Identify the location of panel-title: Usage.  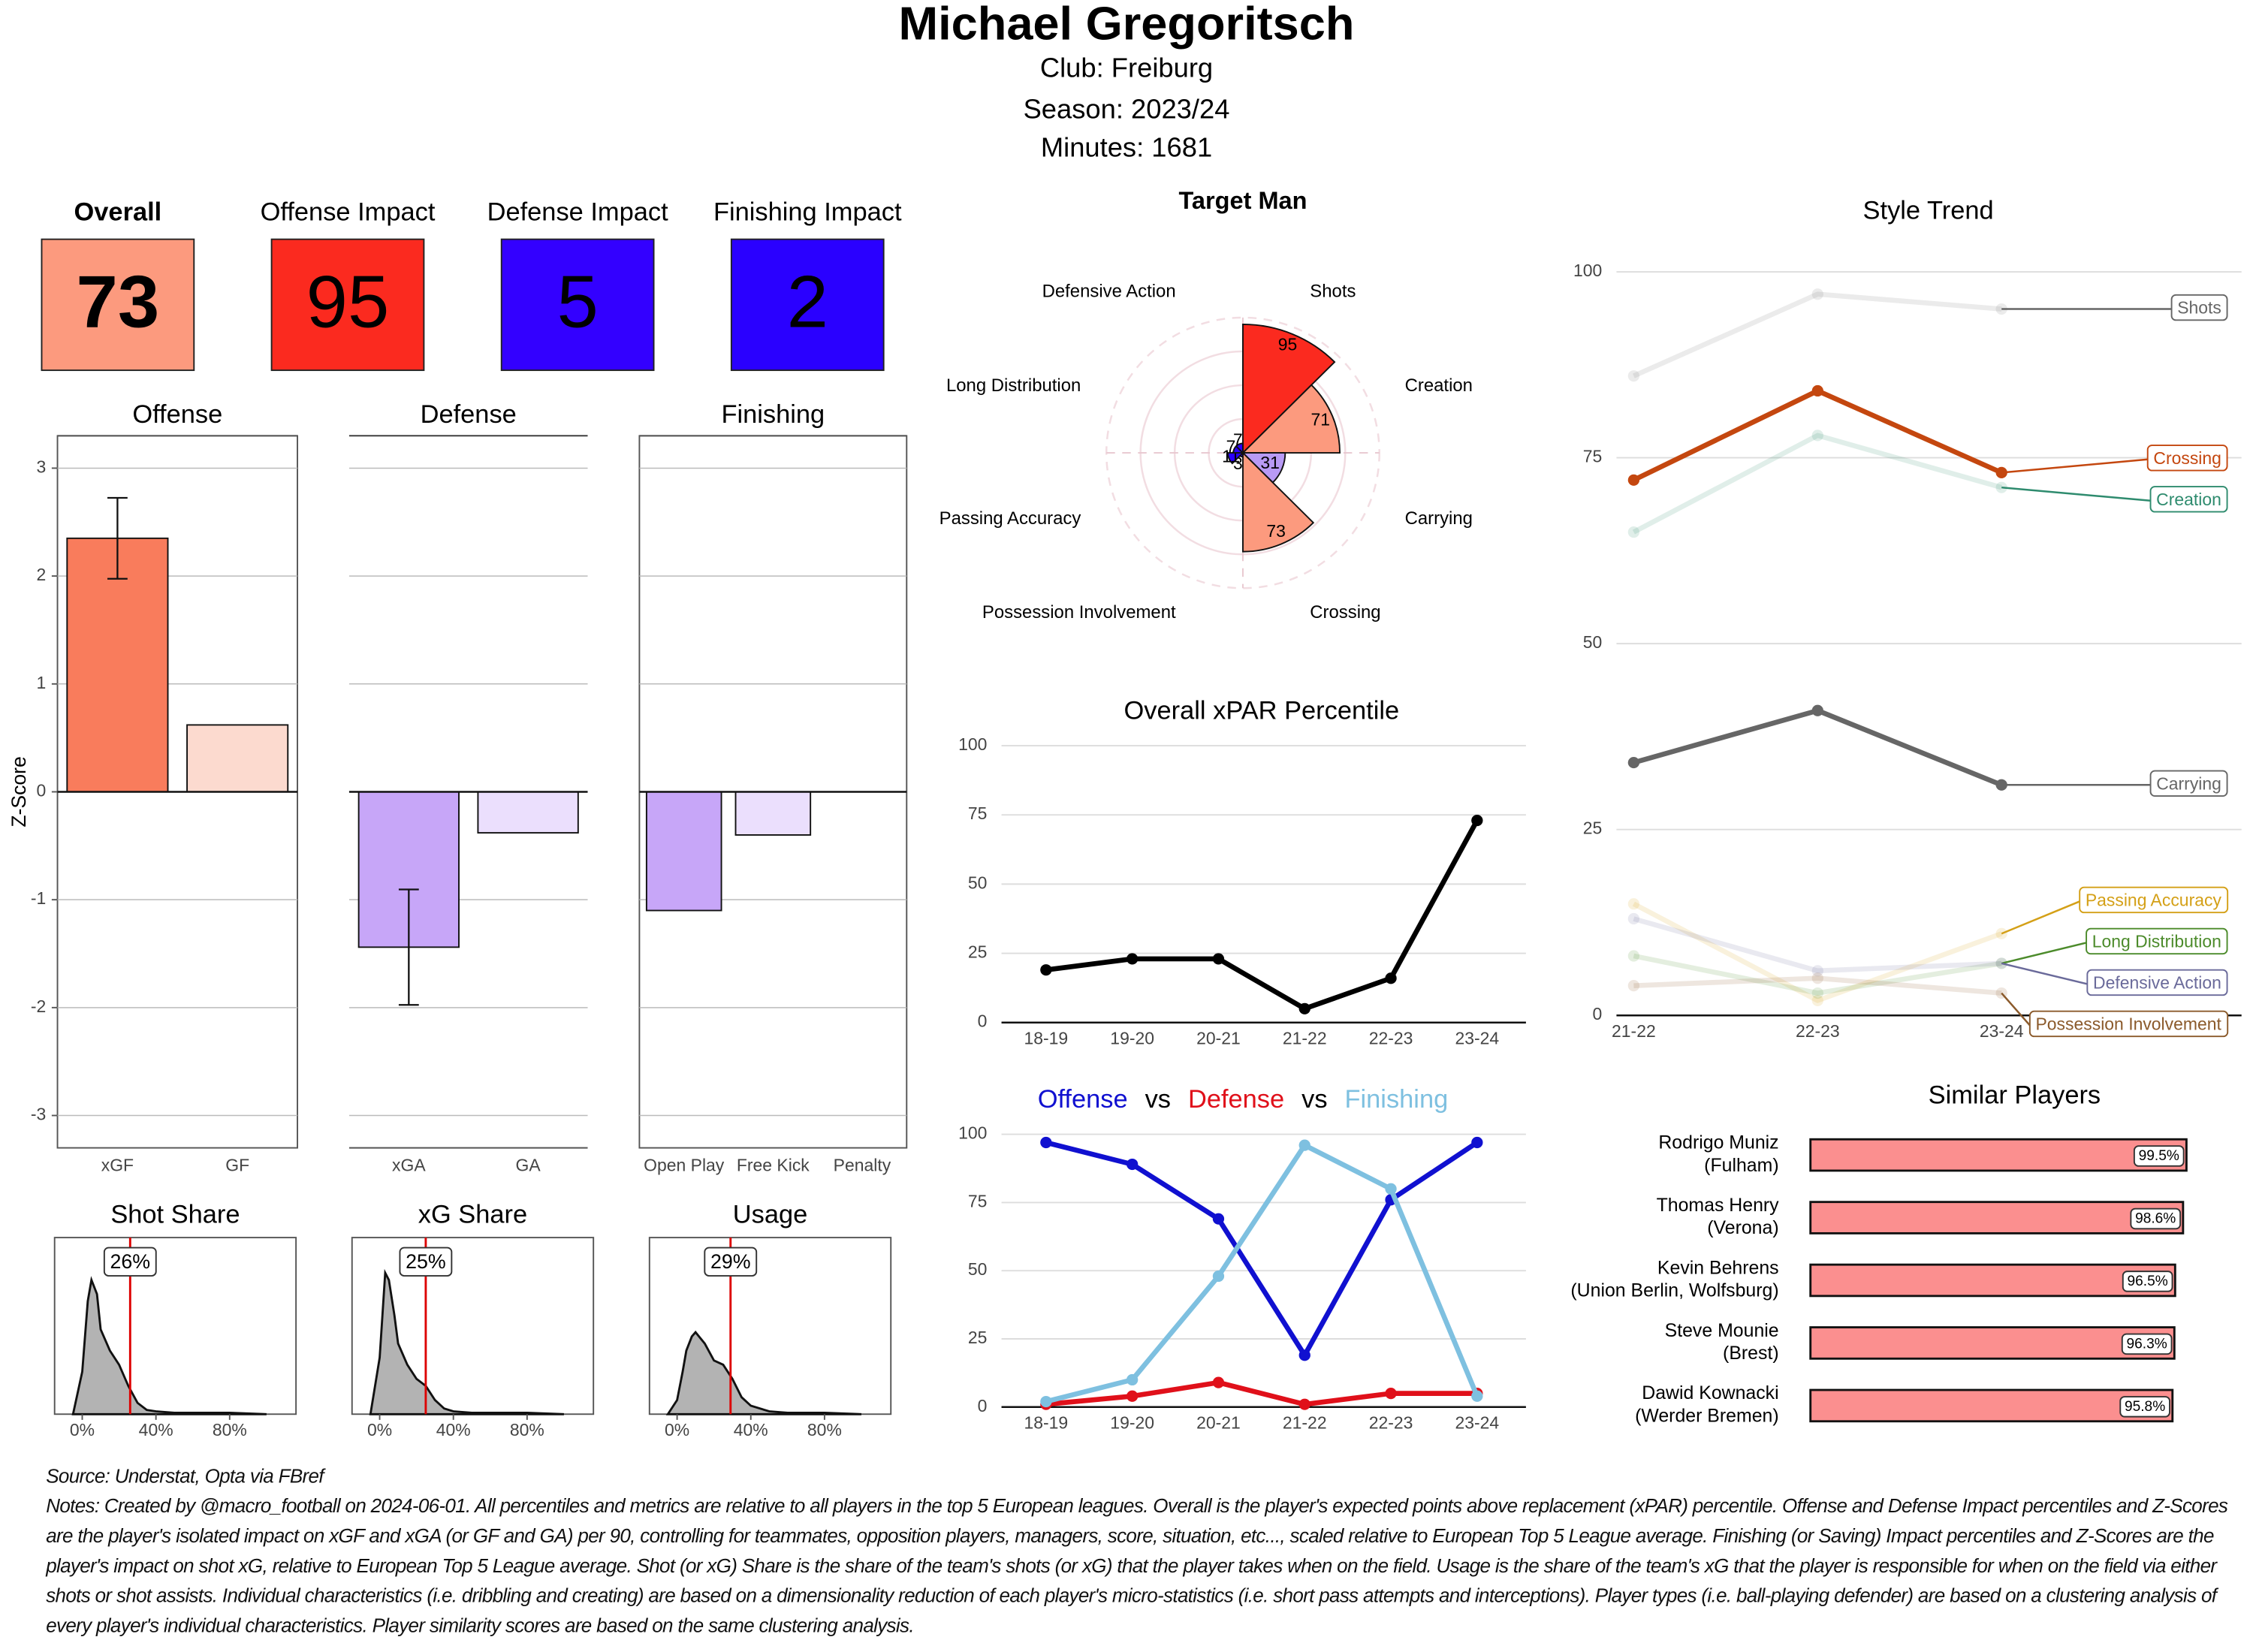
(770, 1215).